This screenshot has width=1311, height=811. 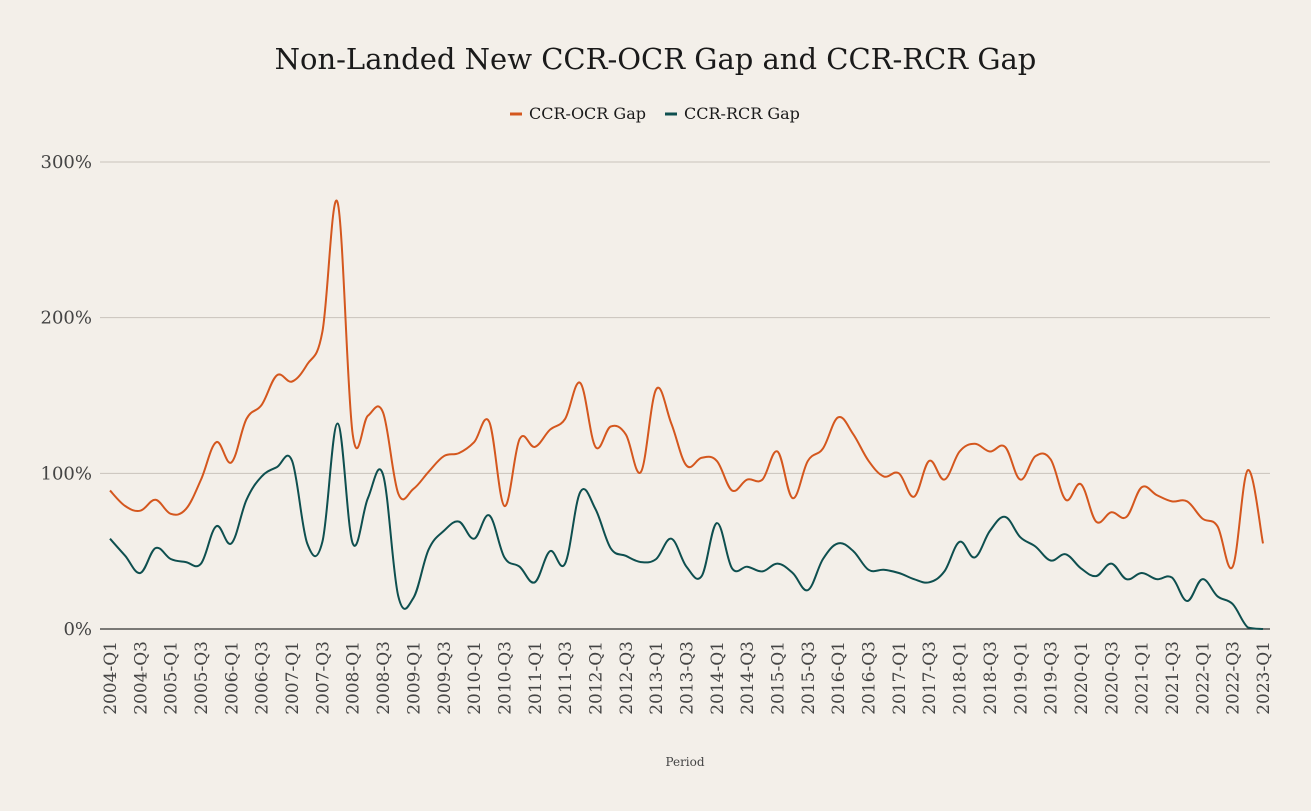 What do you see at coordinates (657, 678) in the screenshot?
I see `x-tick-label: 2013-Q1` at bounding box center [657, 678].